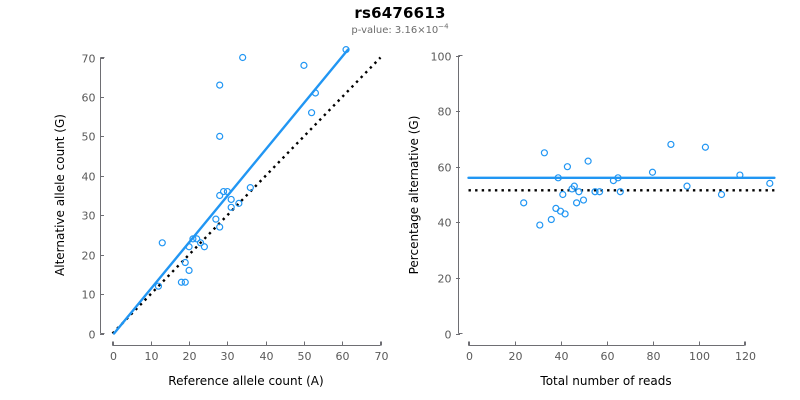 This screenshot has height=400, width=800. Describe the element at coordinates (611, 364) in the screenshot. I see `right-x-axis: 0 20 40 60 80 100 120 Total number of reads` at that location.